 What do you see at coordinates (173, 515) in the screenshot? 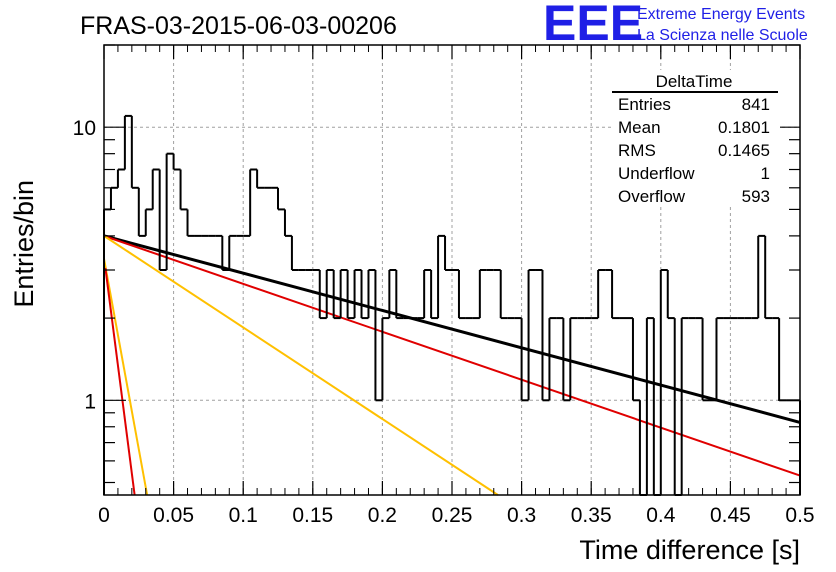
I see `x-tick-label: 0.05` at bounding box center [173, 515].